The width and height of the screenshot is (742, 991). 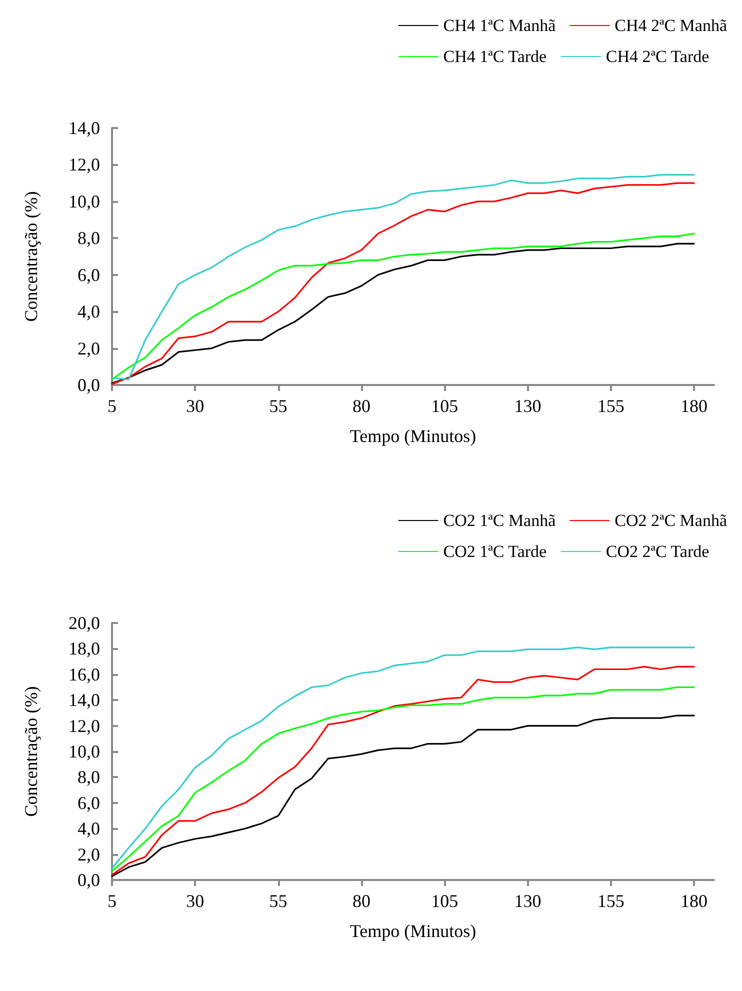 I want to click on legend-label: CH4 1ªC Manhã, so click(x=499, y=25).